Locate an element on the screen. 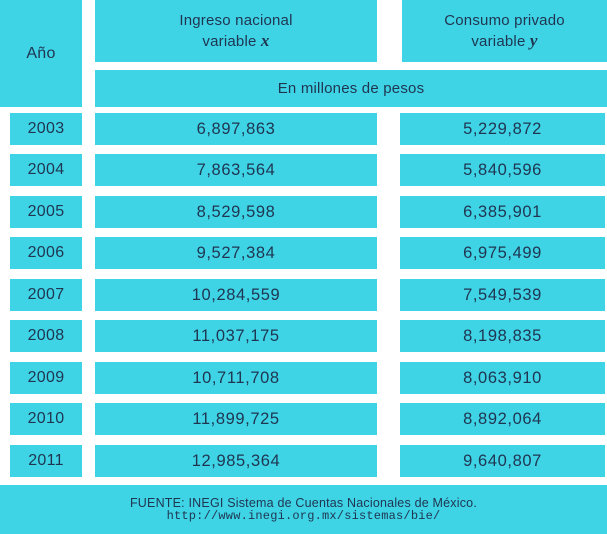  income-header-title: Ingreso nacional is located at coordinates (236, 20).